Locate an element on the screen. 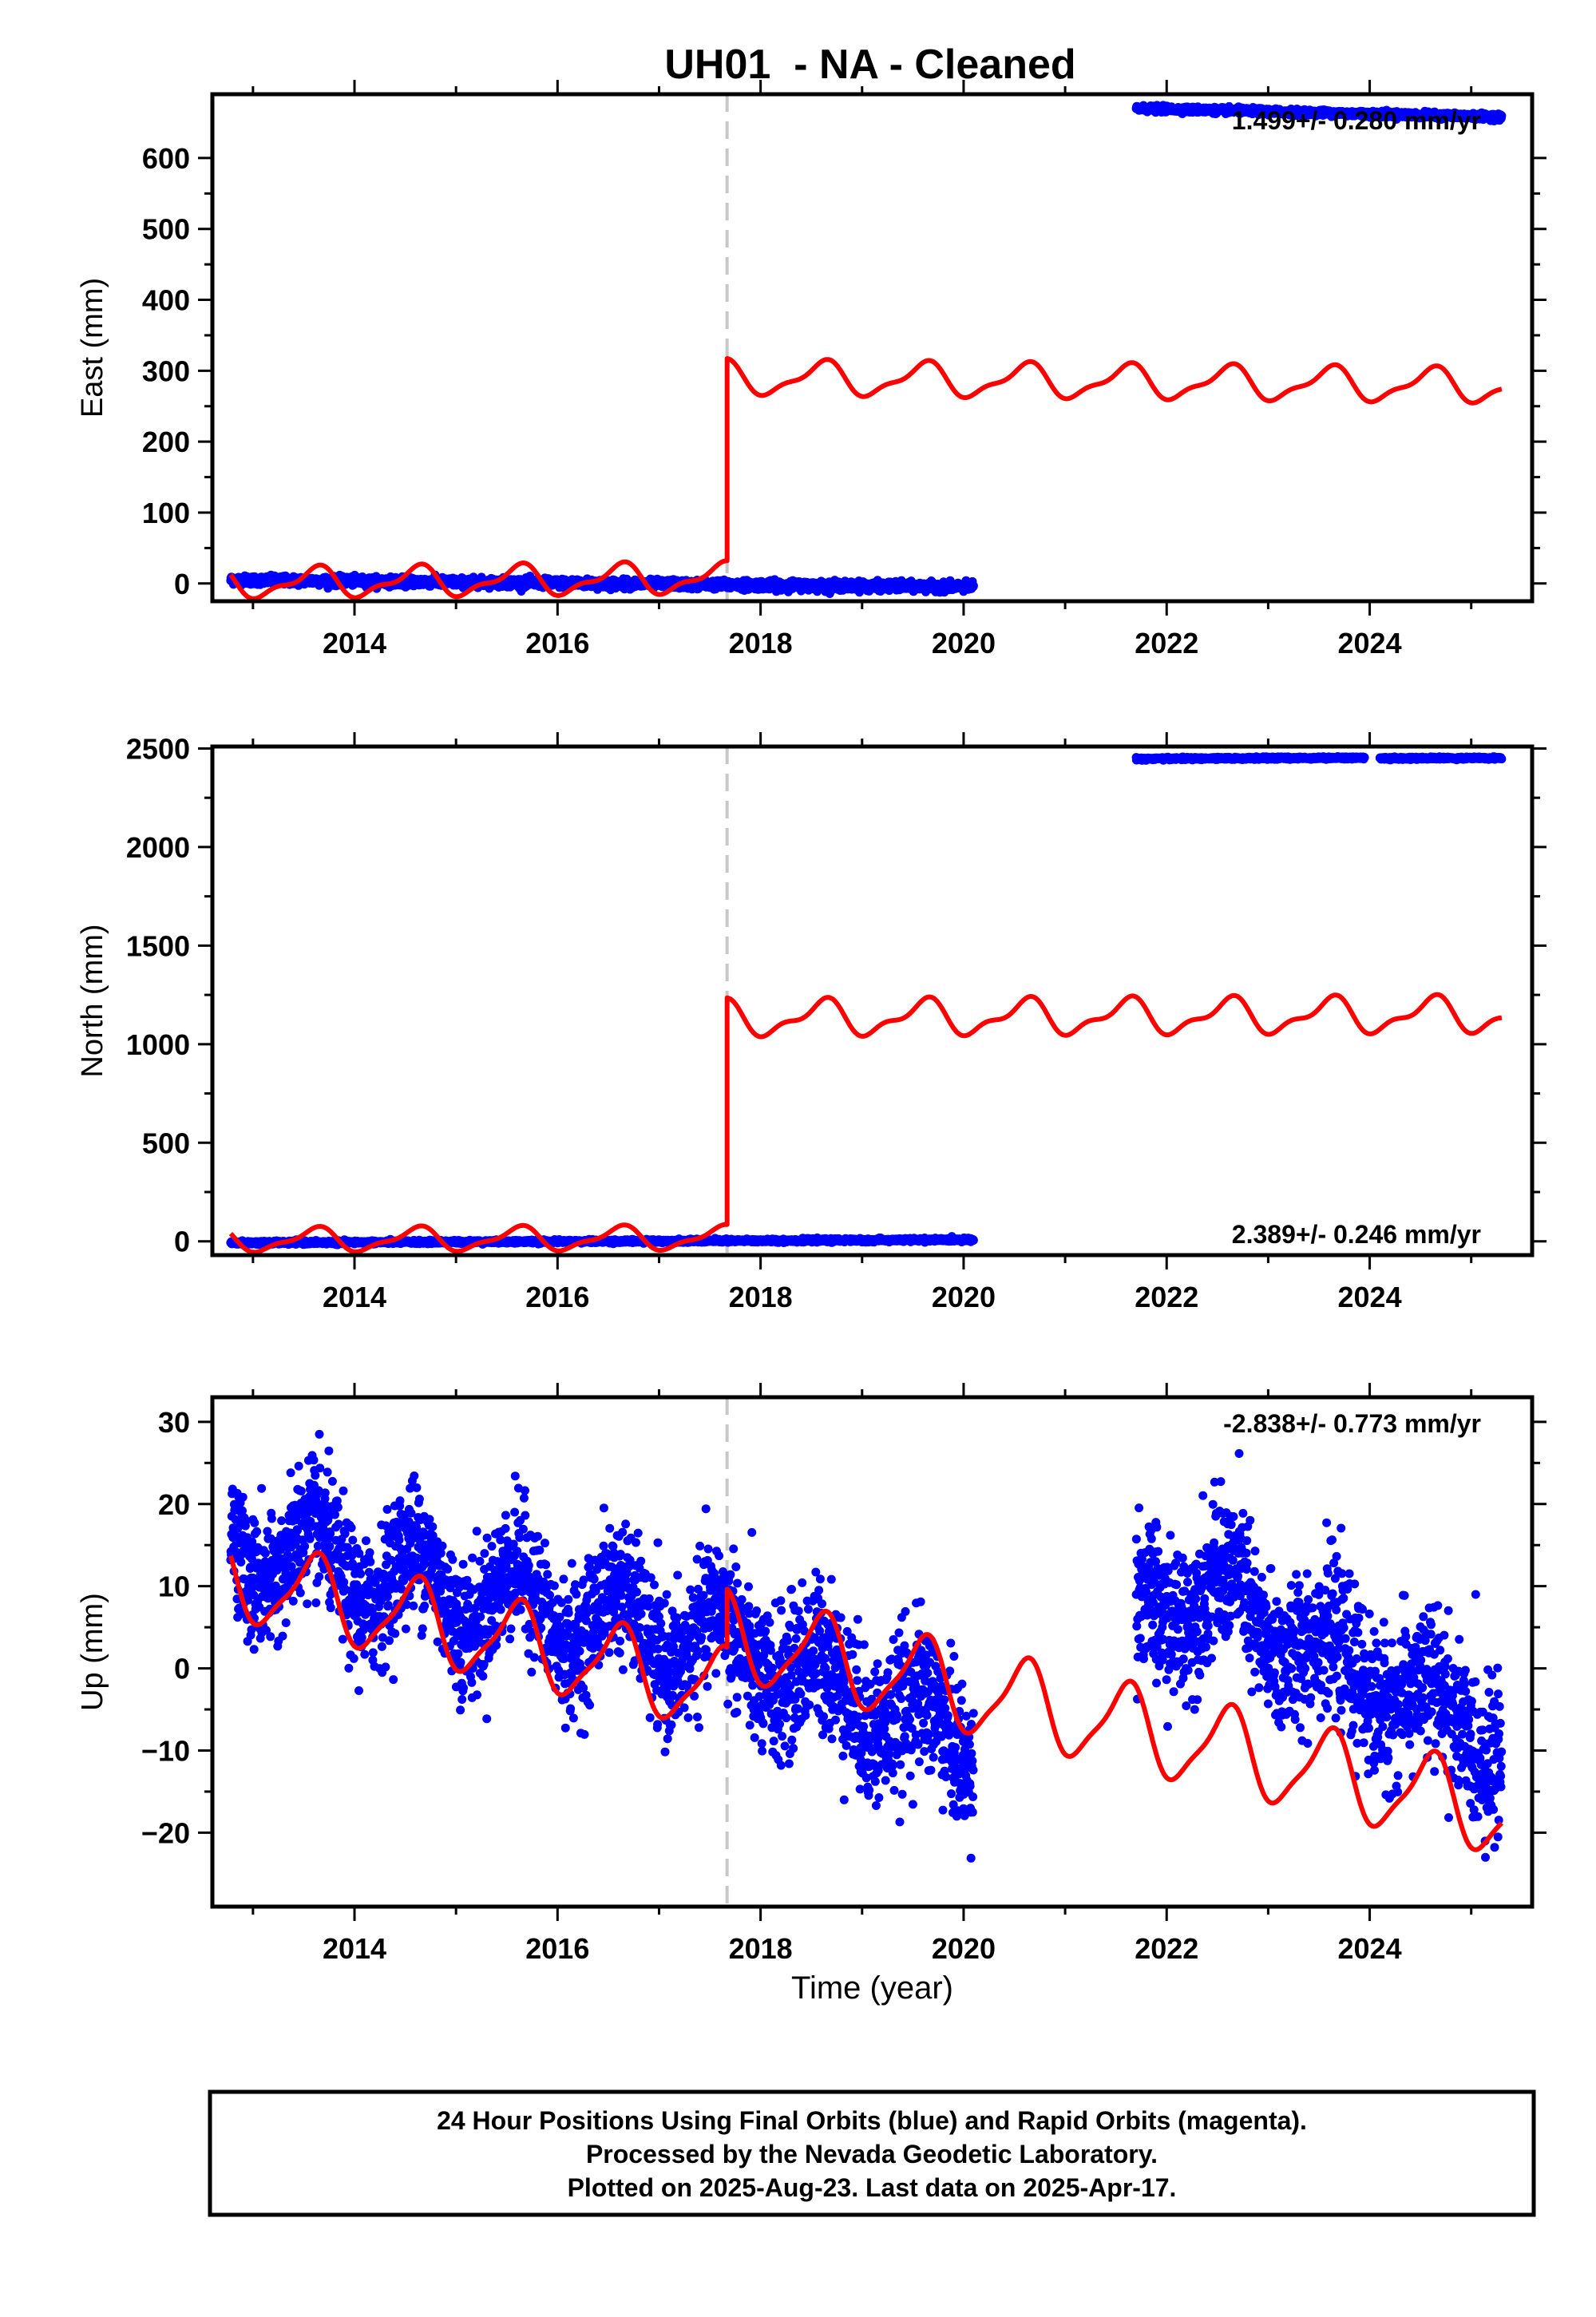 Image resolution: width=1596 pixels, height=2317 pixels. y-tick-label: 300 is located at coordinates (166, 370).